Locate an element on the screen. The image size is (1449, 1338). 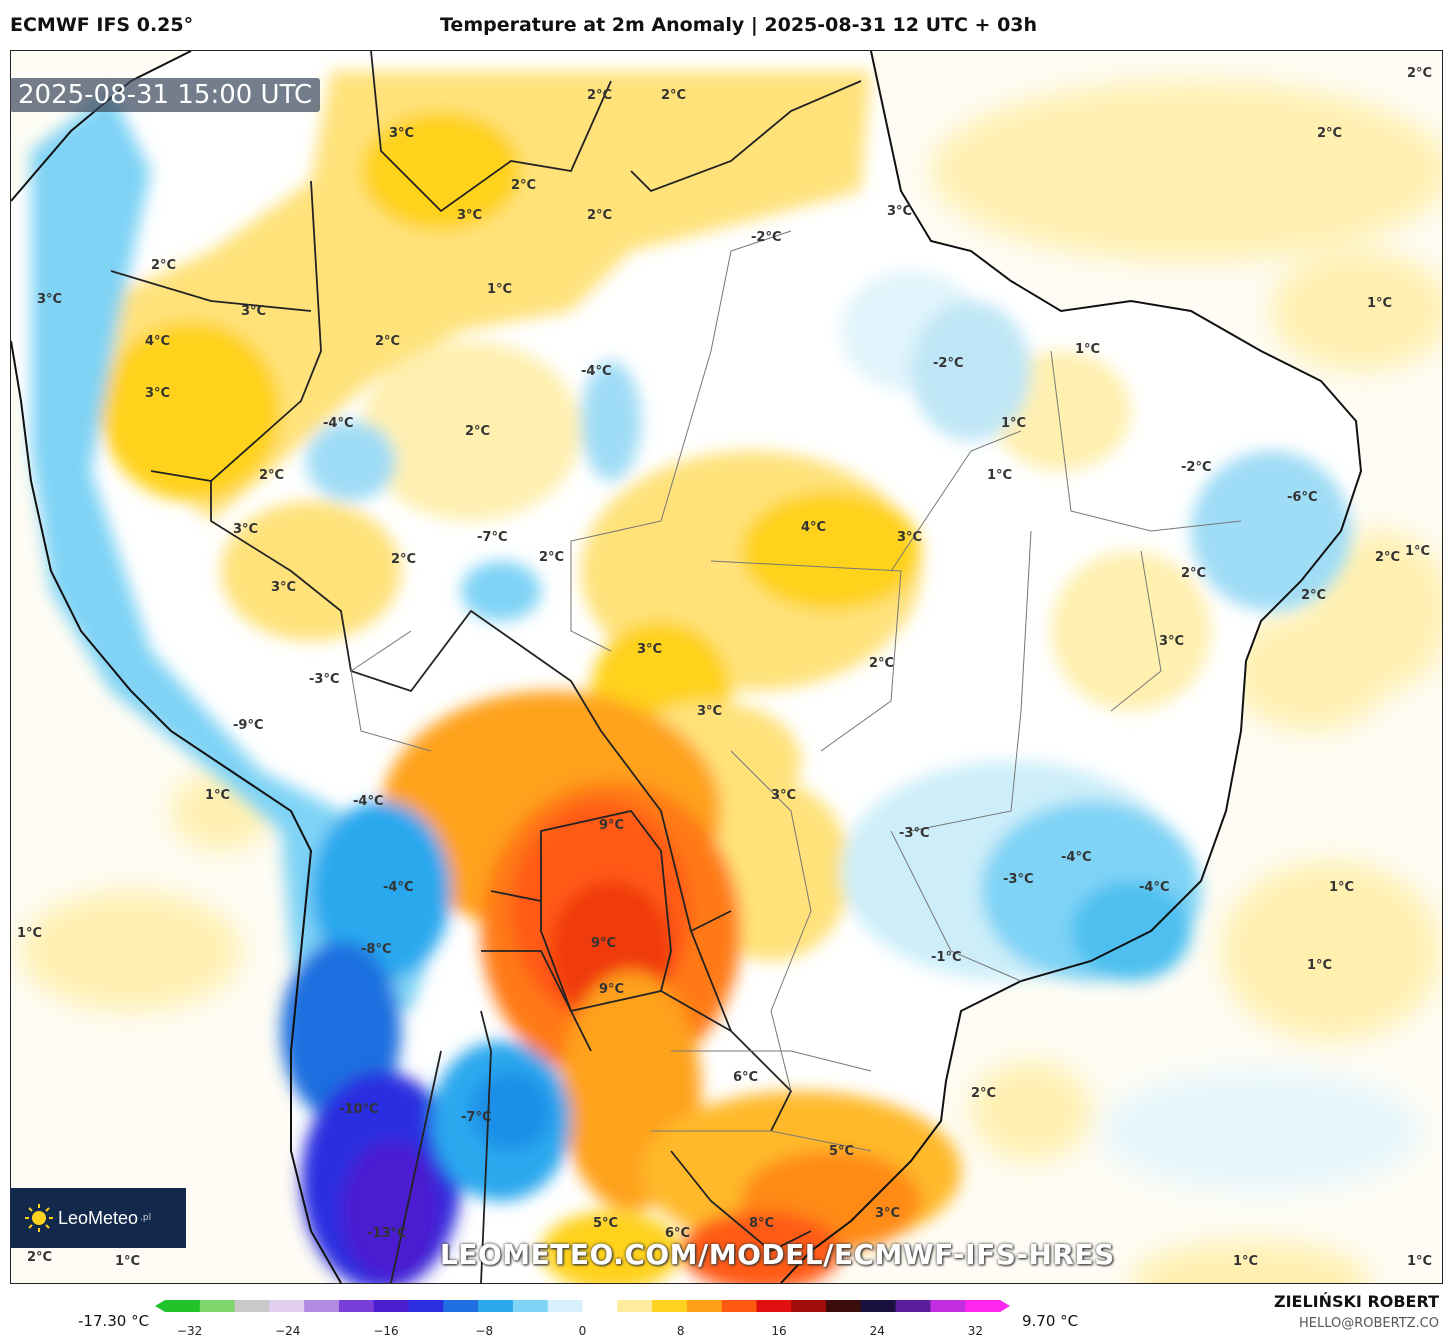
colorbar-tick-label: 24 is located at coordinates (877, 1331).